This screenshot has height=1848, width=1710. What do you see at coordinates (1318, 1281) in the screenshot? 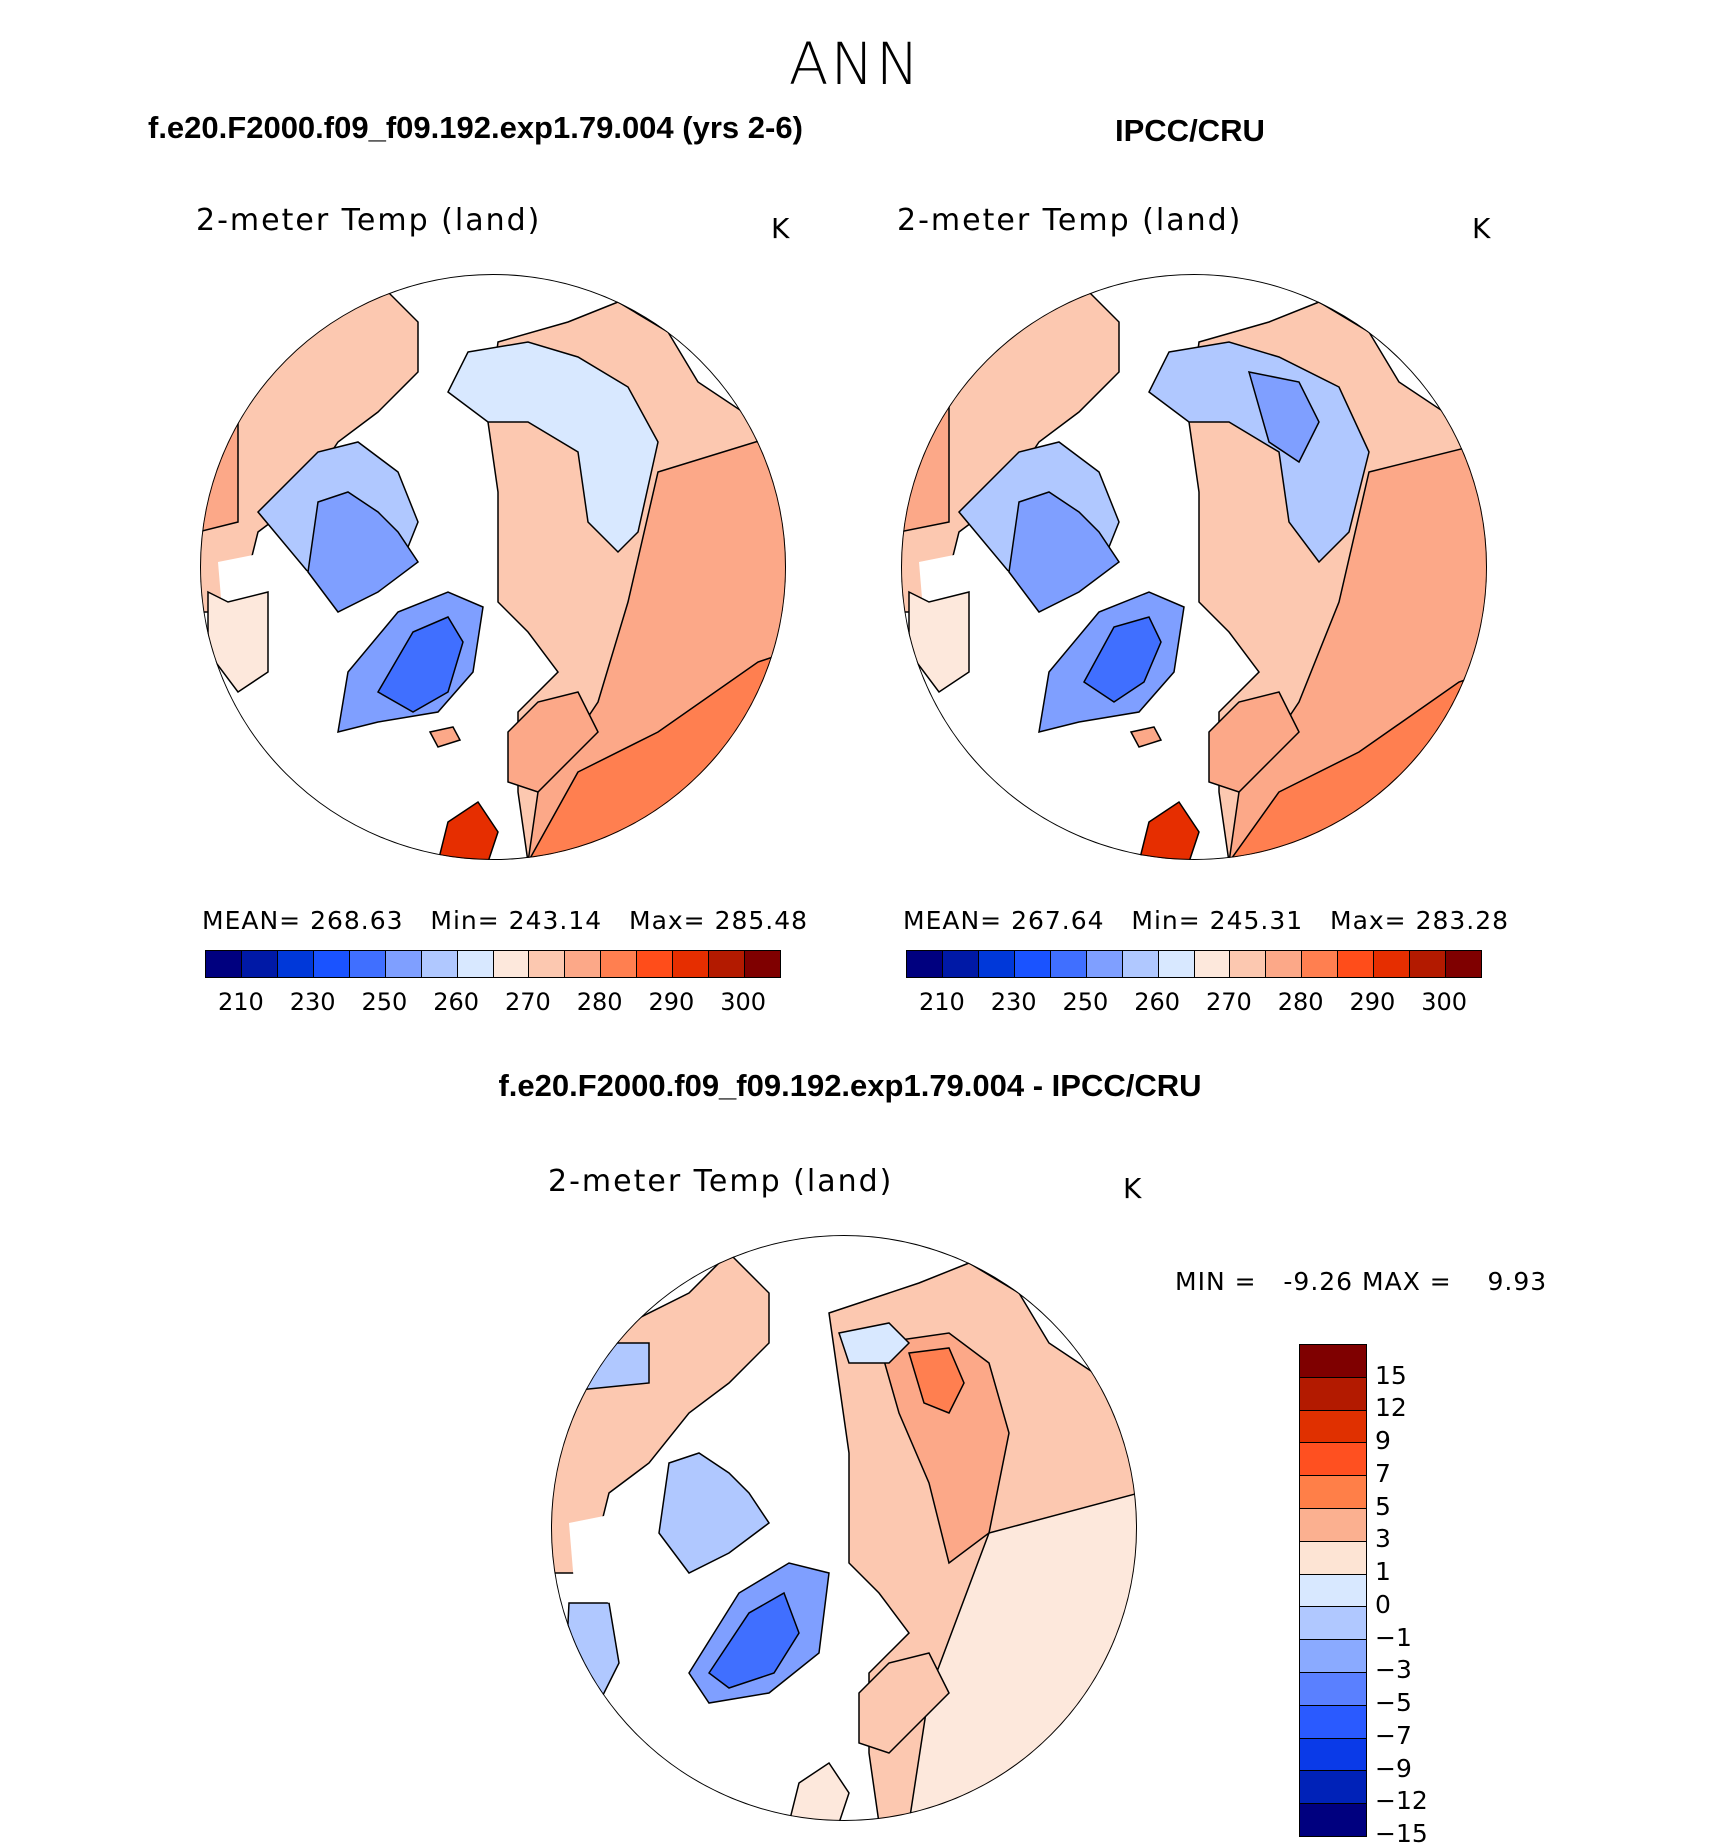
I see `diff-min: -9.26` at bounding box center [1318, 1281].